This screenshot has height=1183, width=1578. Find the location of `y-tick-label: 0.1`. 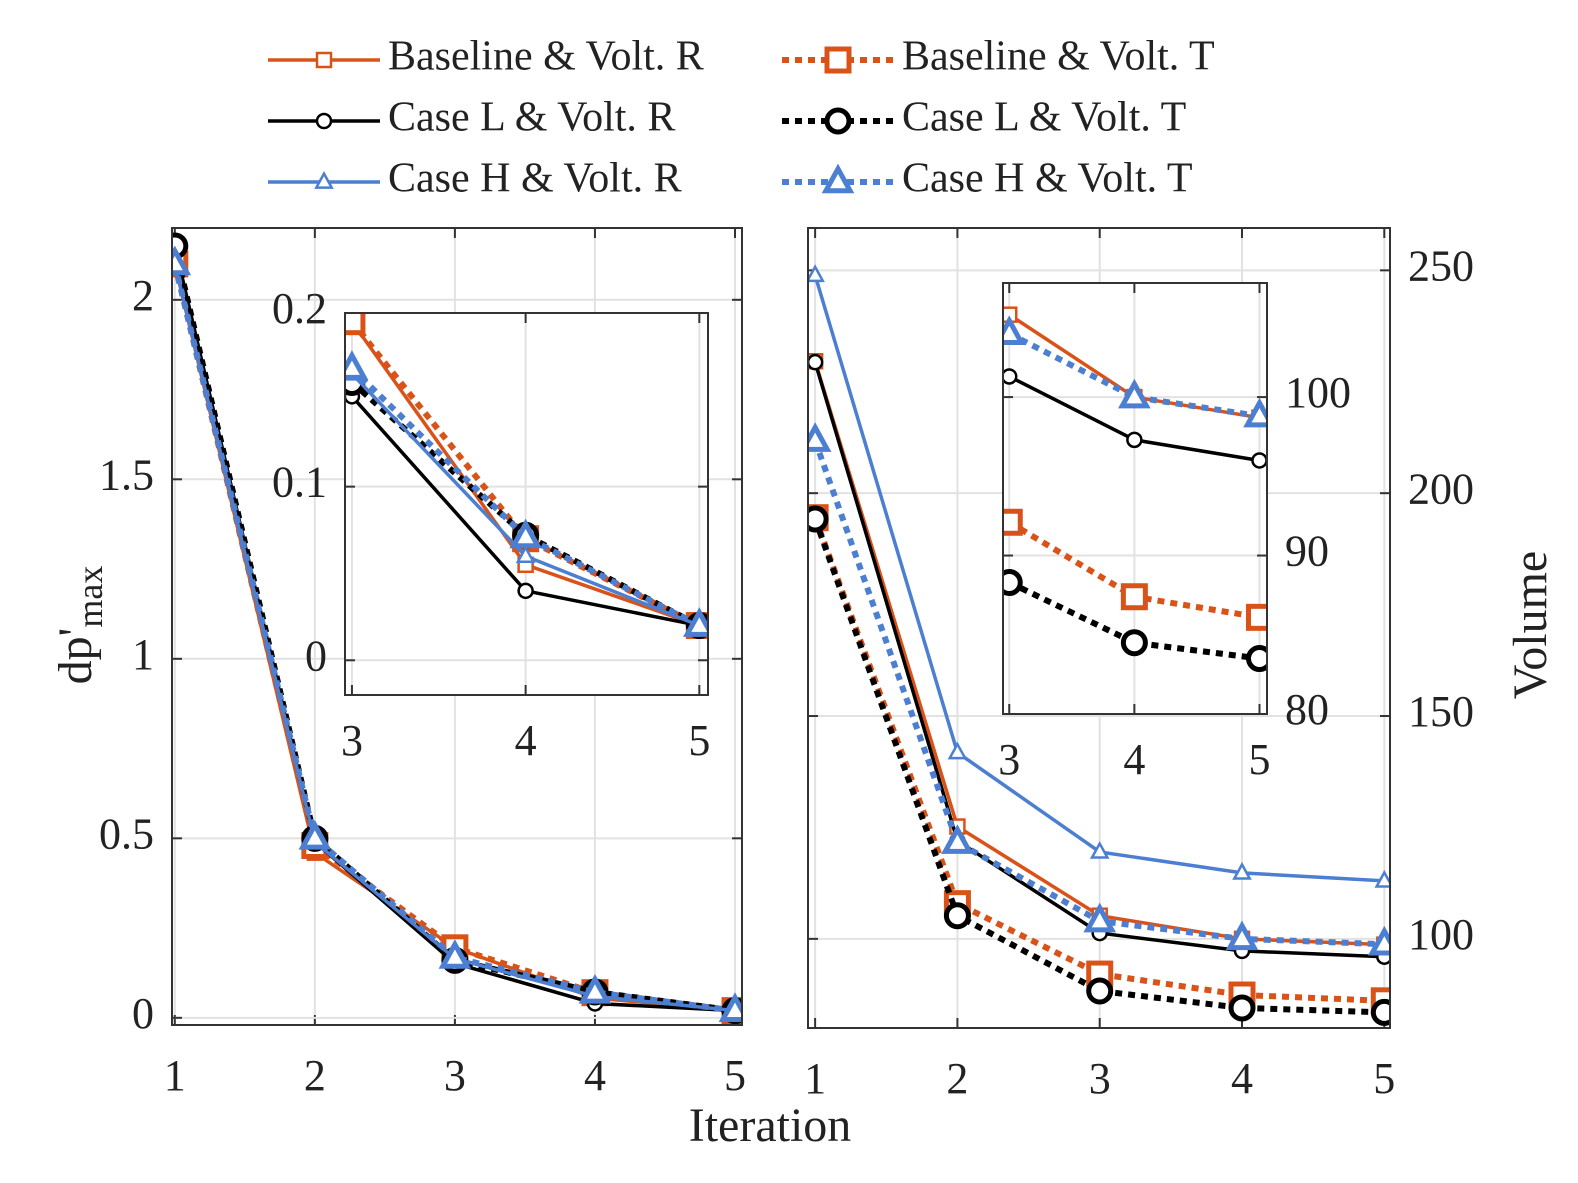

y-tick-label: 0.1 is located at coordinates (299, 482).